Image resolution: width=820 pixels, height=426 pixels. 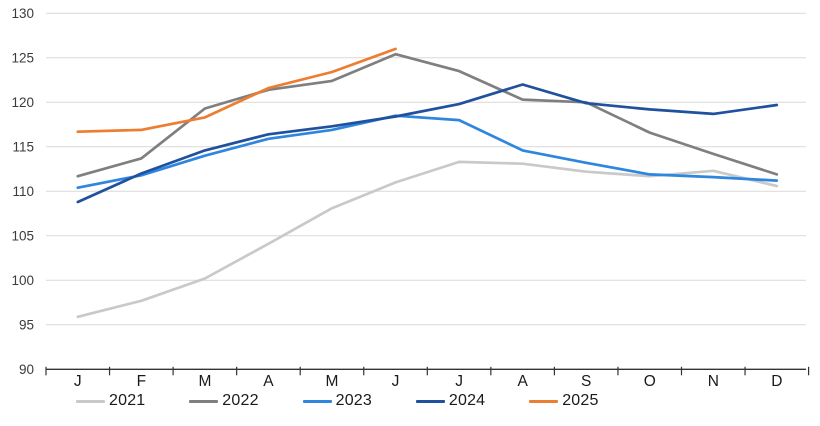 I want to click on legend-swatch-2025, so click(x=544, y=401).